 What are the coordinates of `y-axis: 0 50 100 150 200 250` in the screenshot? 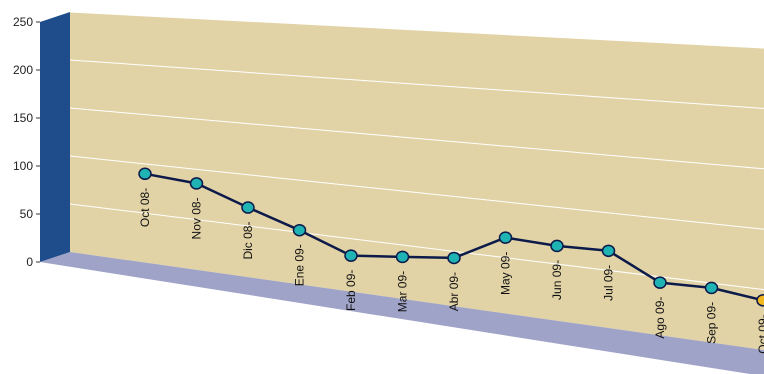 It's located at (26, 142).